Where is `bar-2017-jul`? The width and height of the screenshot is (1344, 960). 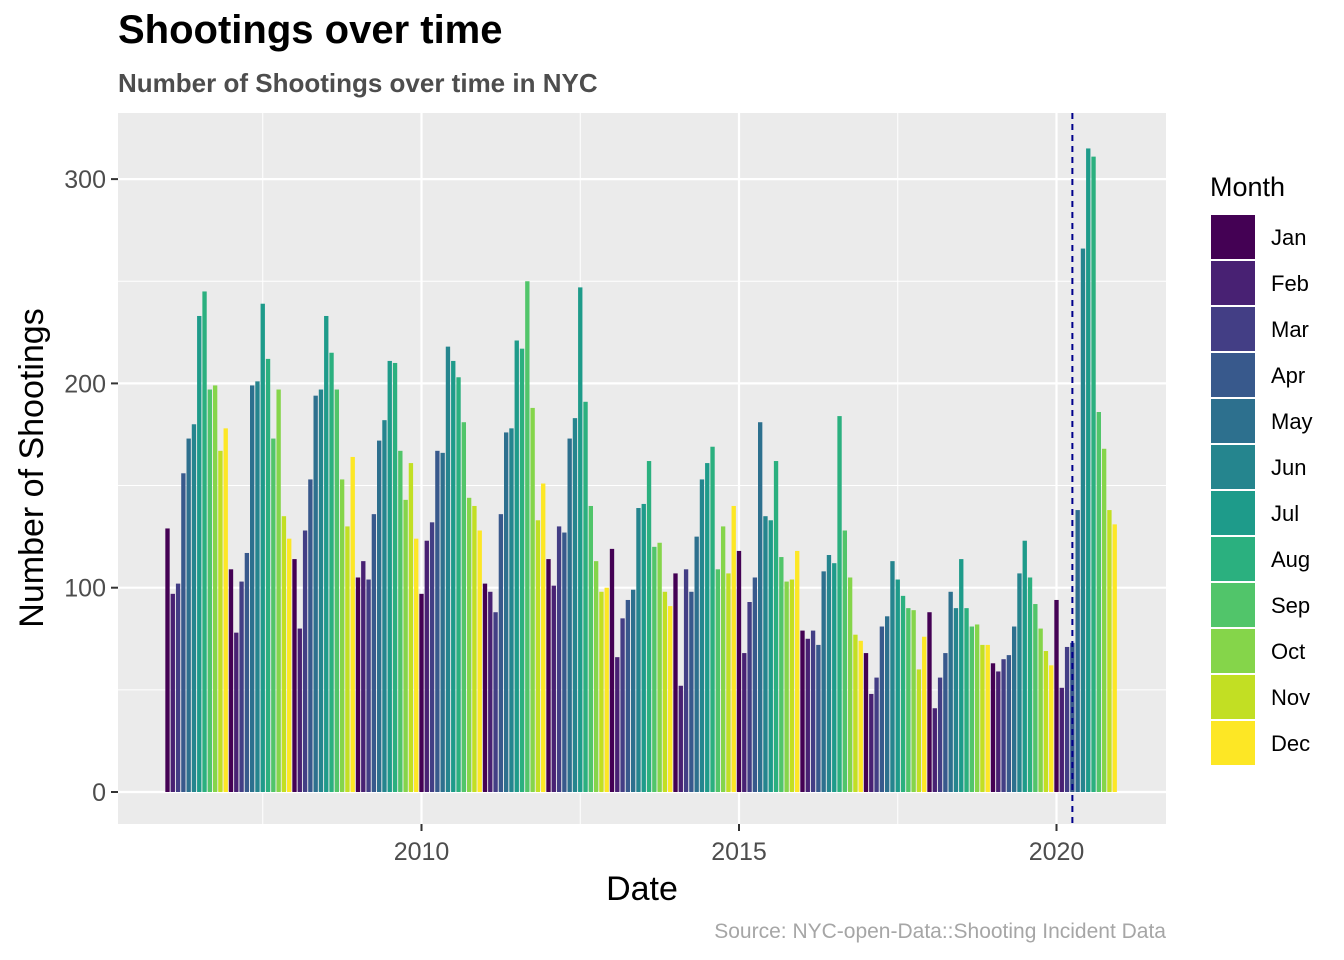
bar-2017-jul is located at coordinates (897, 685).